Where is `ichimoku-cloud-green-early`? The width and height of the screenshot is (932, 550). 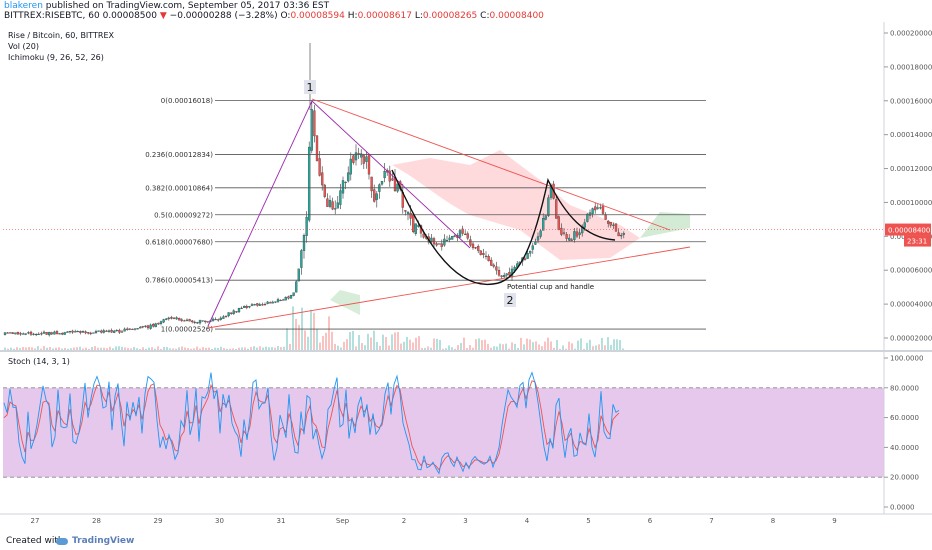 ichimoku-cloud-green-early is located at coordinates (345, 302).